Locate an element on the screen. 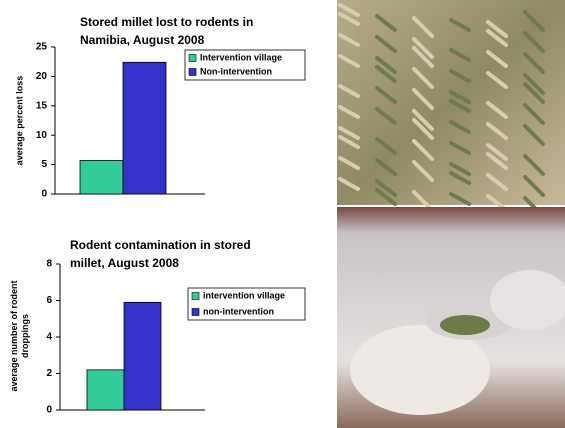 Image resolution: width=565 pixels, height=428 pixels. y-axis-label: average number of rodent droppings is located at coordinates (19, 336).